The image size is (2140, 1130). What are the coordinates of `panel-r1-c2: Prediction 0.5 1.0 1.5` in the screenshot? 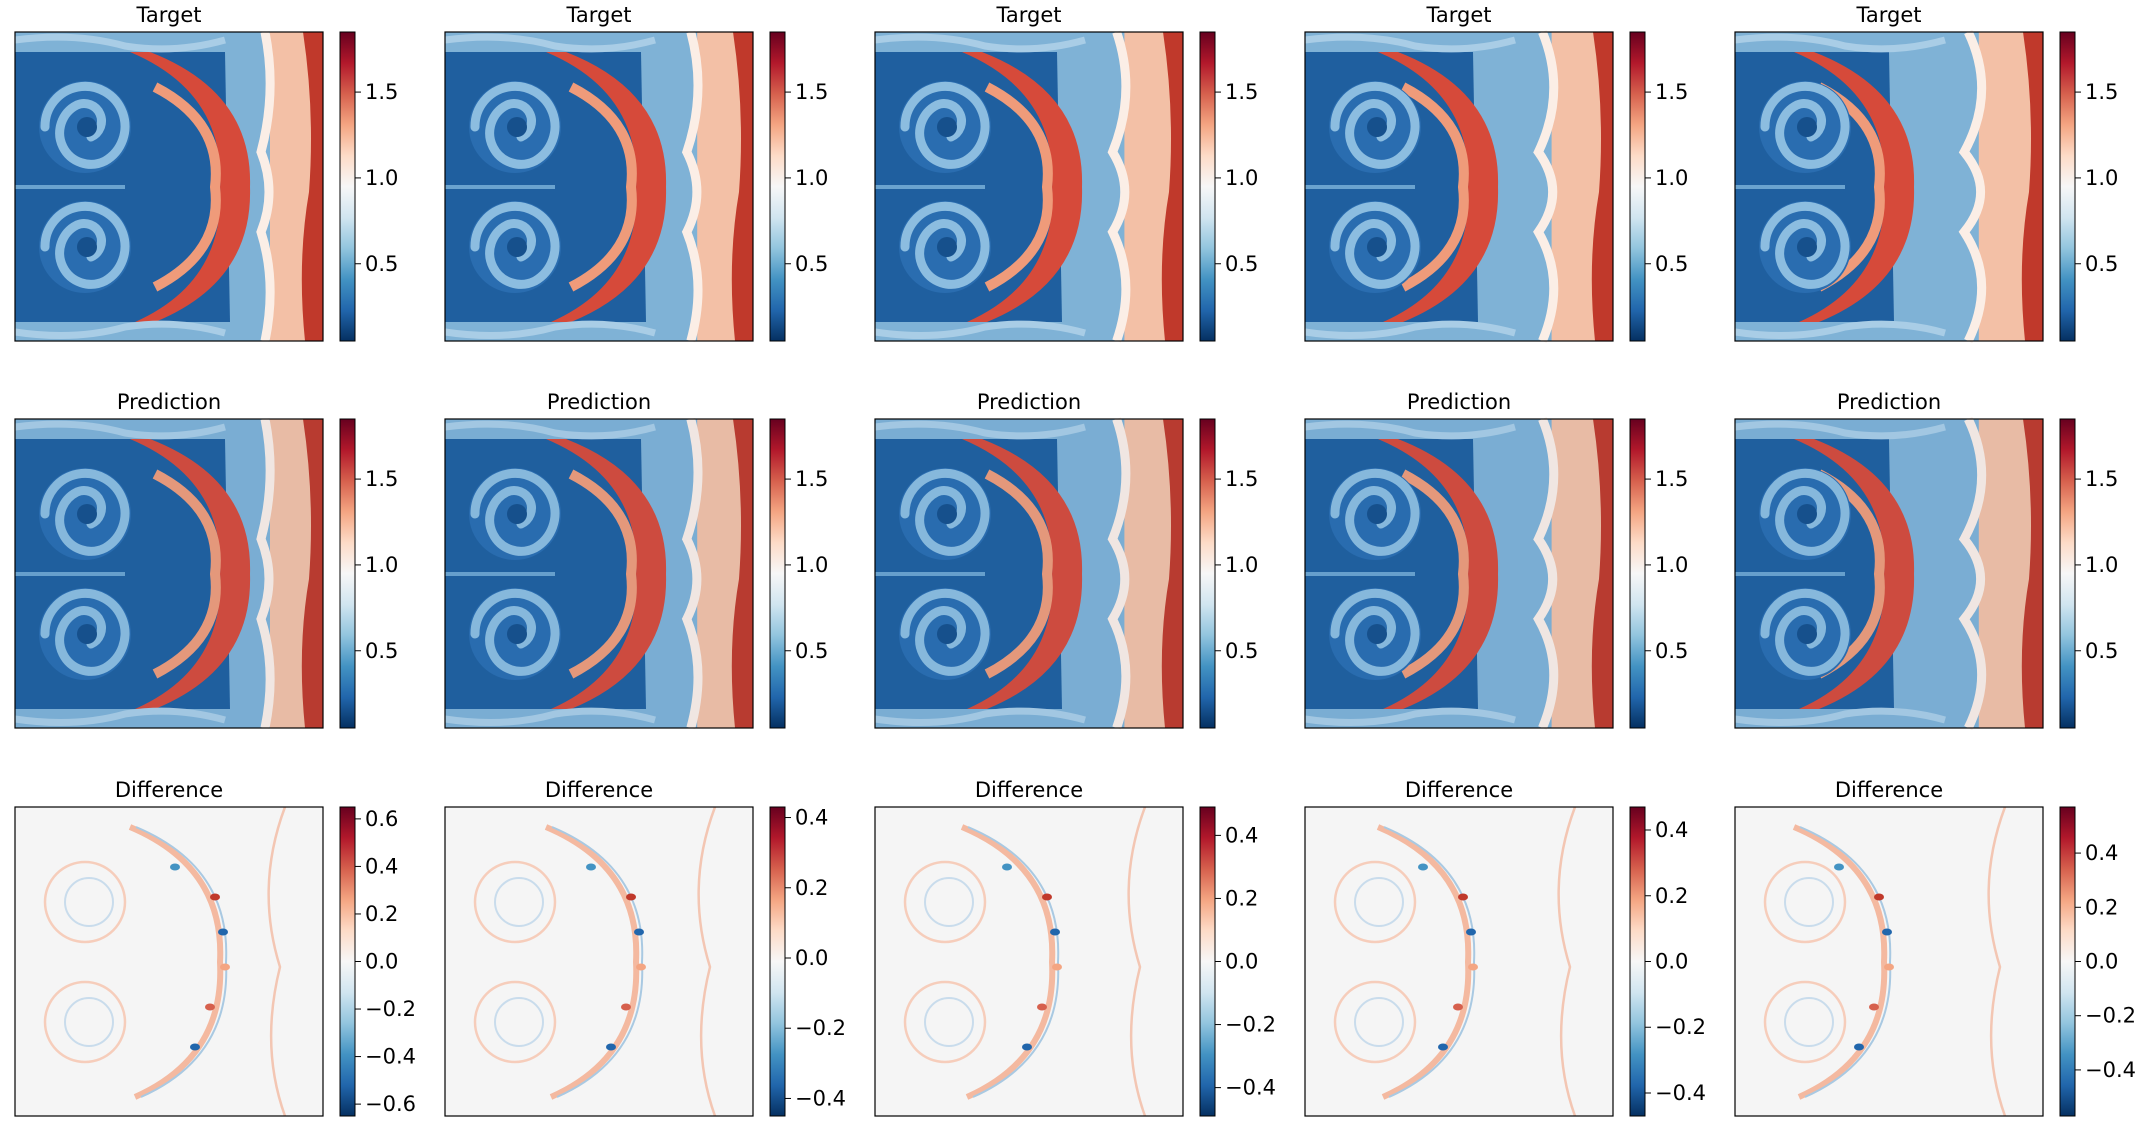 It's located at (1066, 560).